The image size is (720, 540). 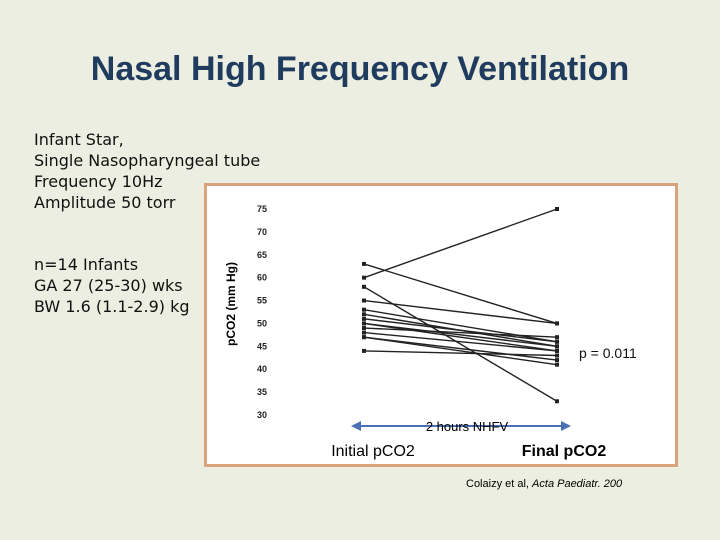 I want to click on y-tick-label: 45, so click(x=262, y=346).